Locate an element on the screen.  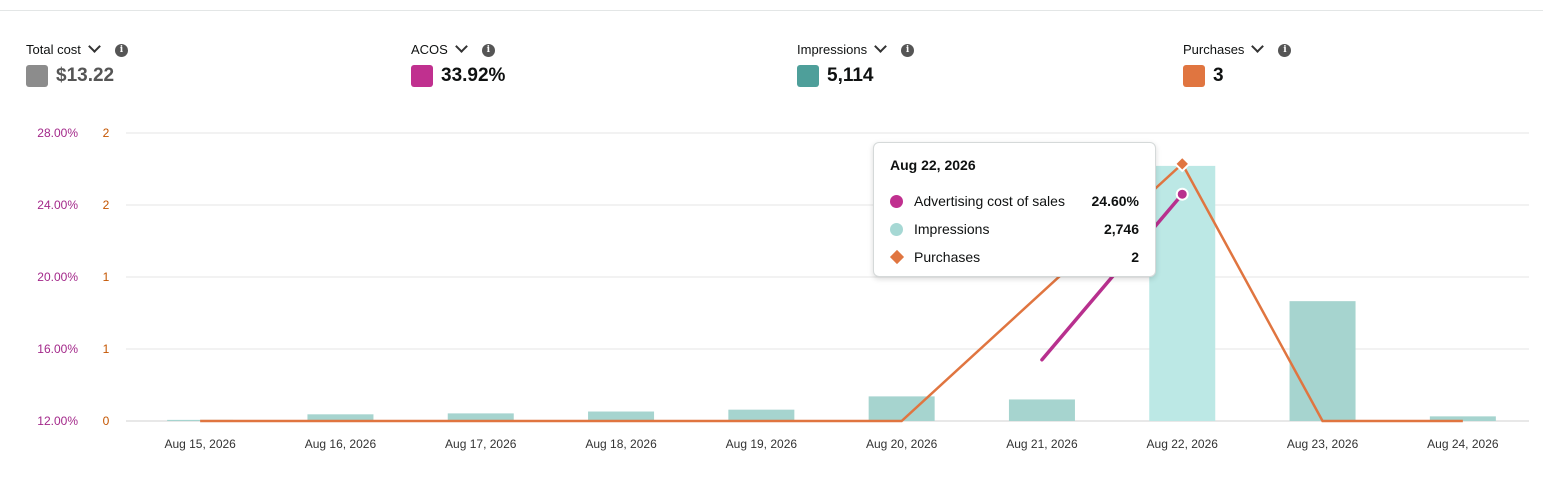
tooltip-series-value: 2,746 is located at coordinates (1121, 229).